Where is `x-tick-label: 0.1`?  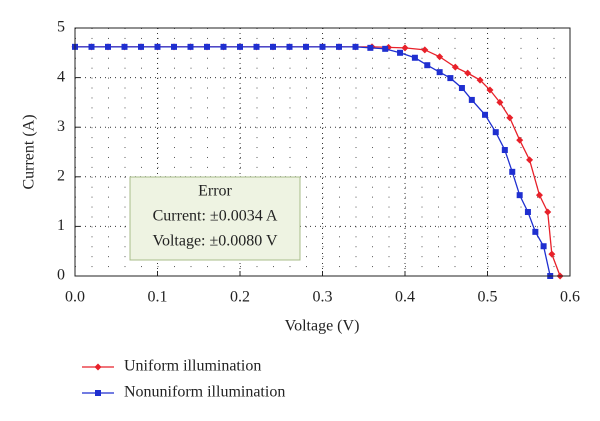
x-tick-label: 0.1 is located at coordinates (158, 297).